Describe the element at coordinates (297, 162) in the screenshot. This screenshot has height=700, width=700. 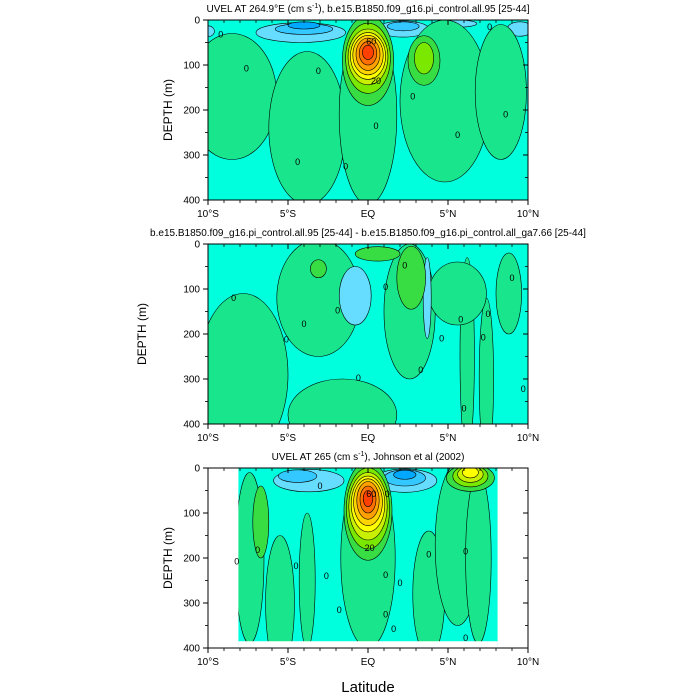
I see `panel-1-contour-label-3: 0` at that location.